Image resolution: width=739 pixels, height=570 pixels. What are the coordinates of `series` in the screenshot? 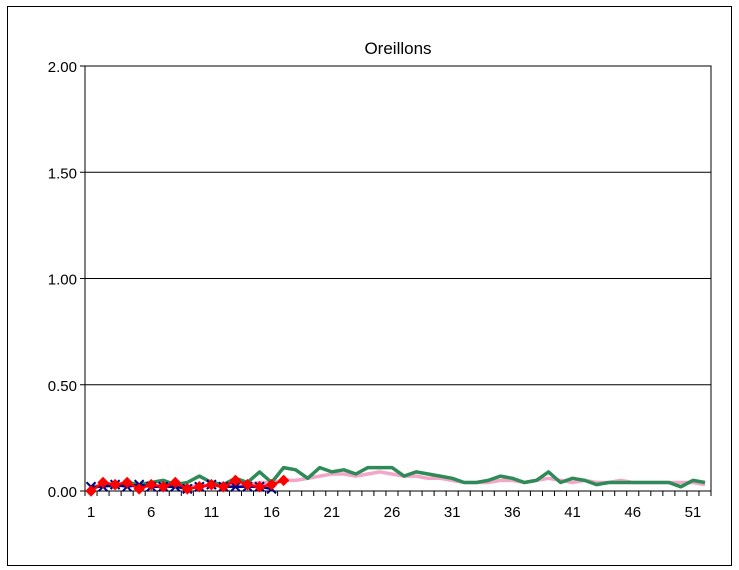 It's located at (395, 481).